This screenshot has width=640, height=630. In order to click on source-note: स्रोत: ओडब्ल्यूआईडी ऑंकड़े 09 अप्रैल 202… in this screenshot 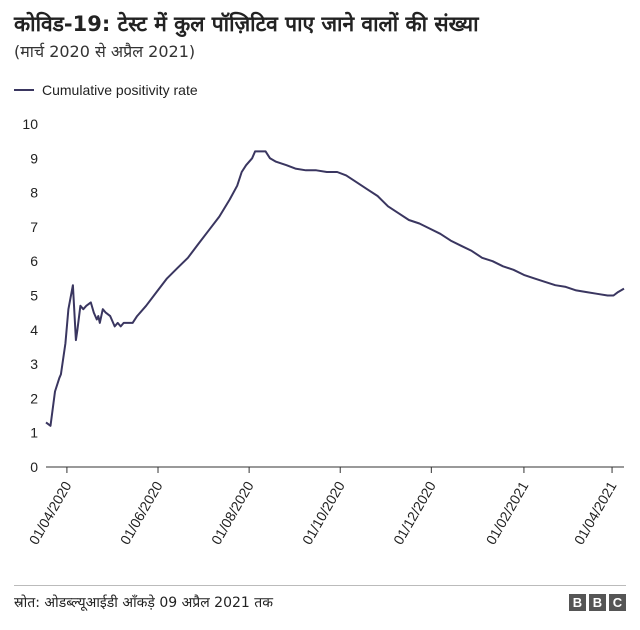, I will do `click(143, 603)`.